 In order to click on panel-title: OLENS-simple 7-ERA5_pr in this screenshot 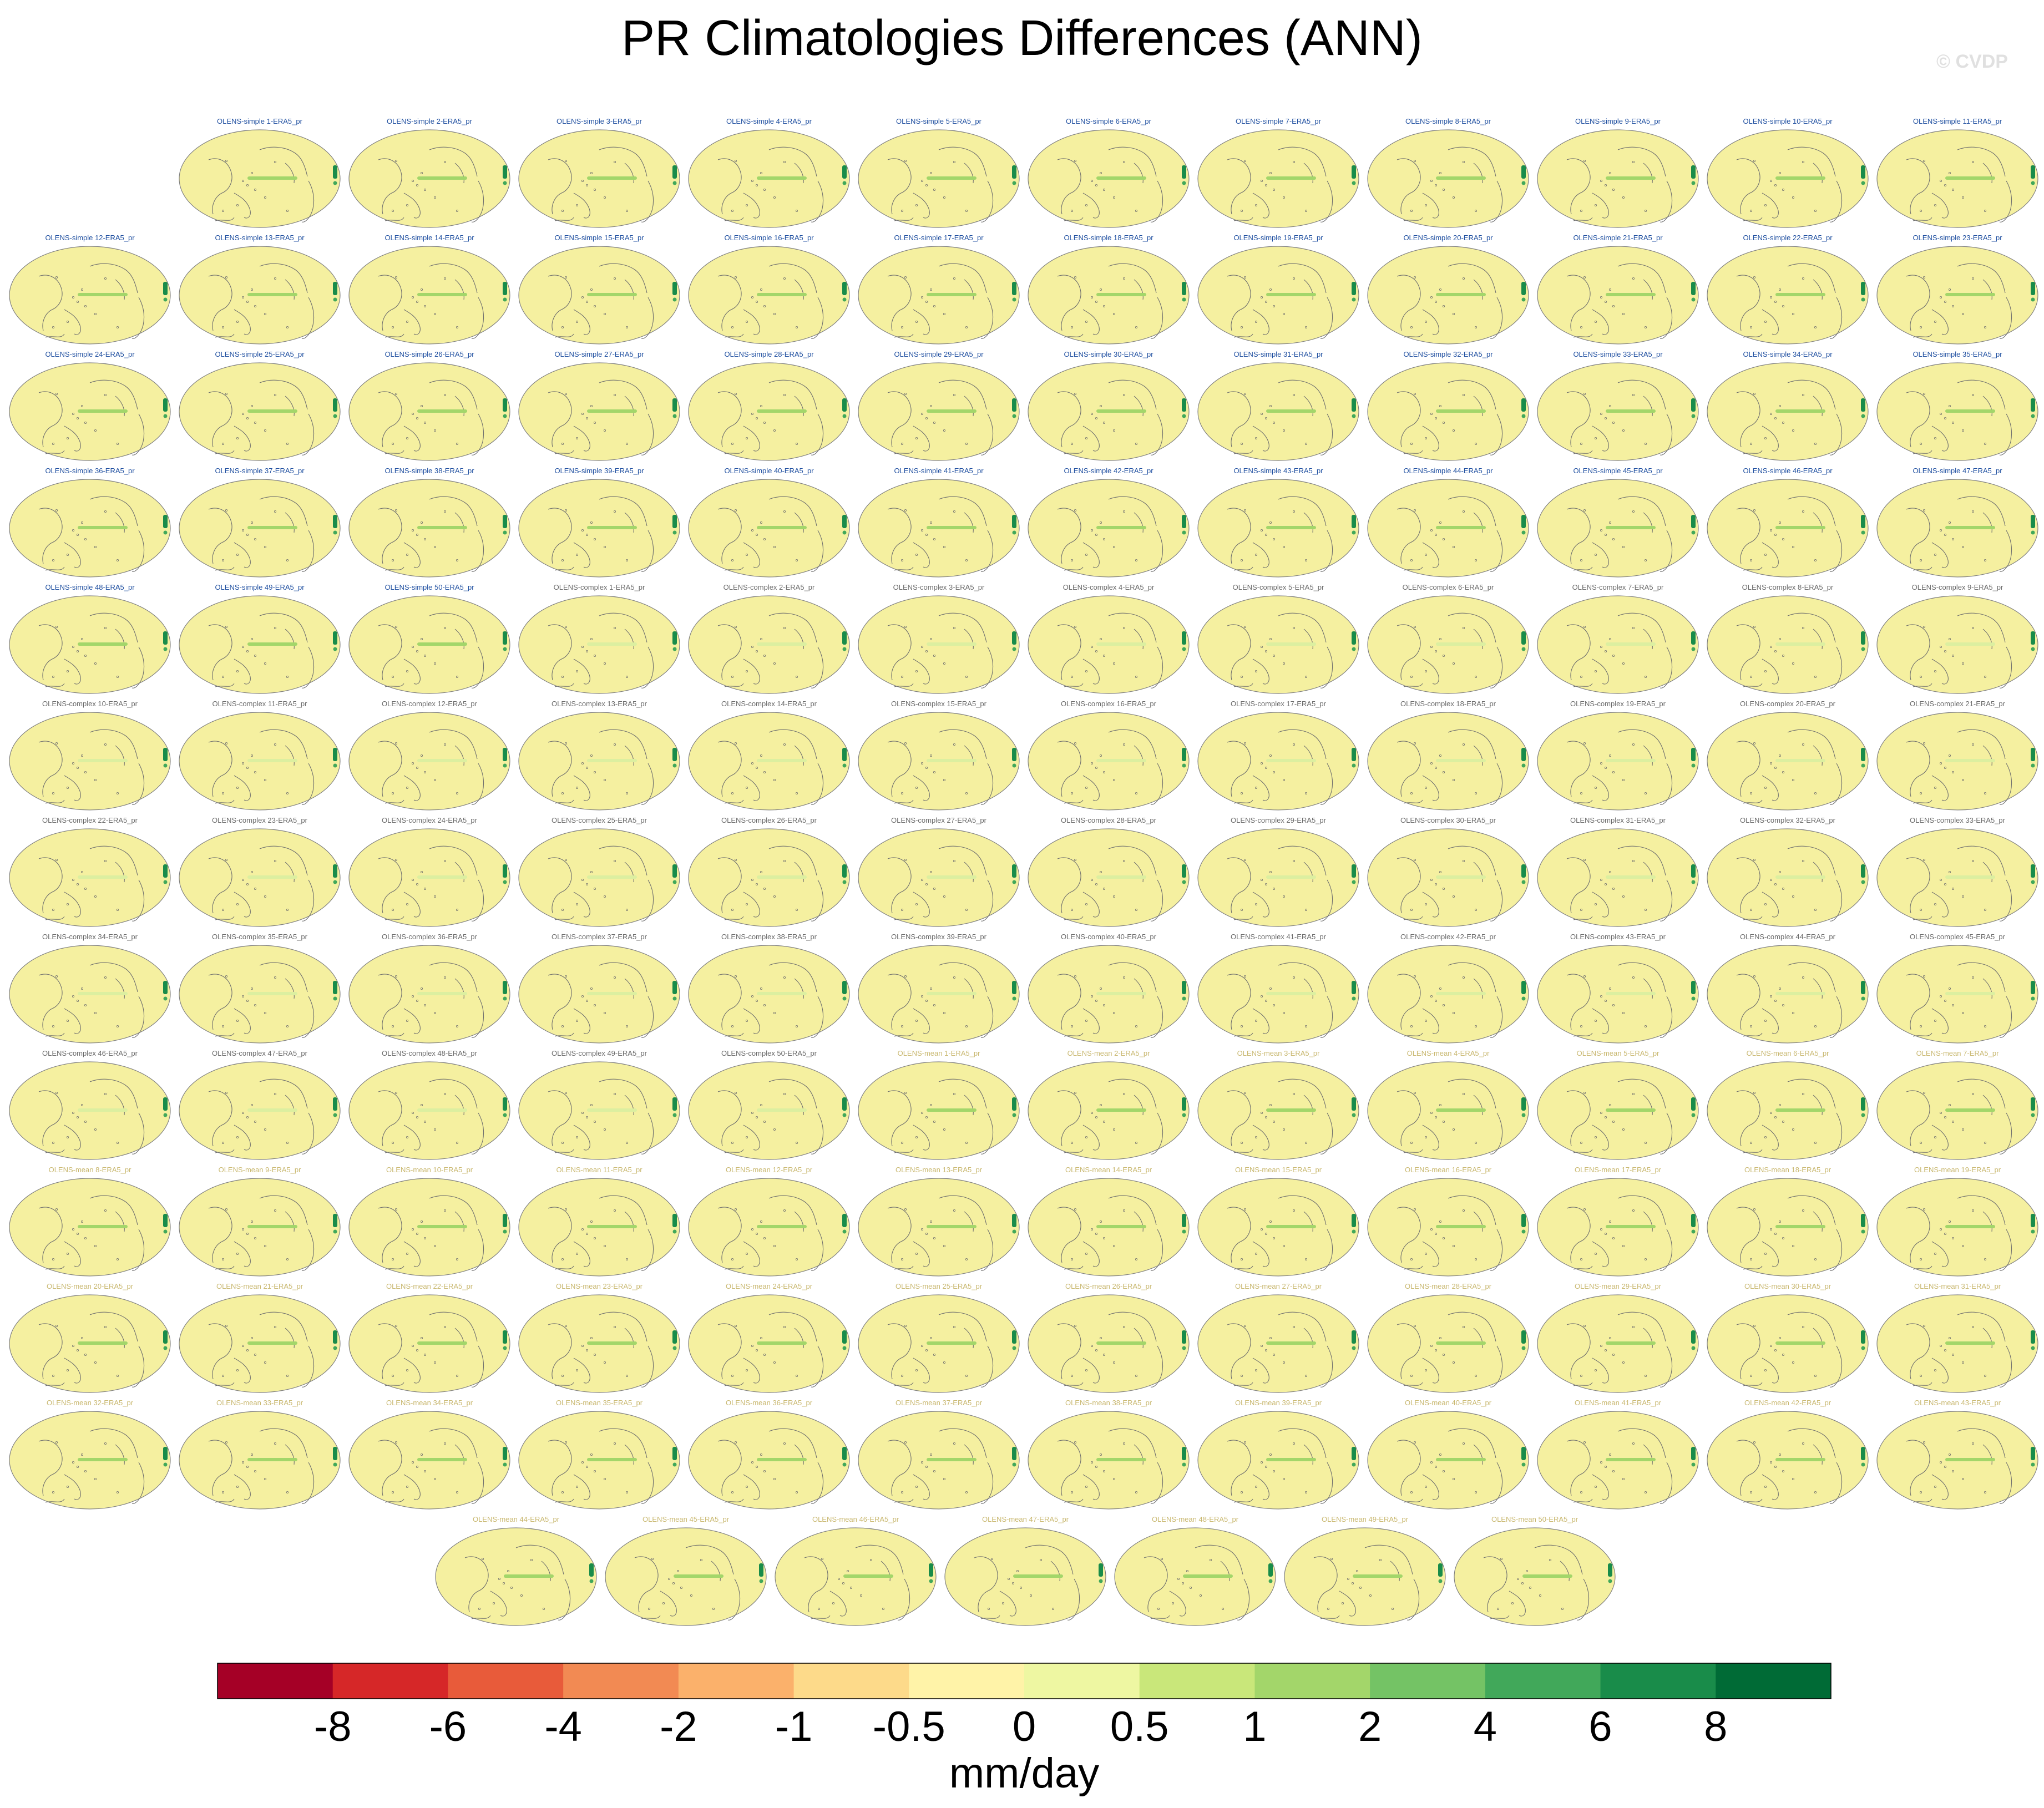, I will do `click(1279, 121)`.